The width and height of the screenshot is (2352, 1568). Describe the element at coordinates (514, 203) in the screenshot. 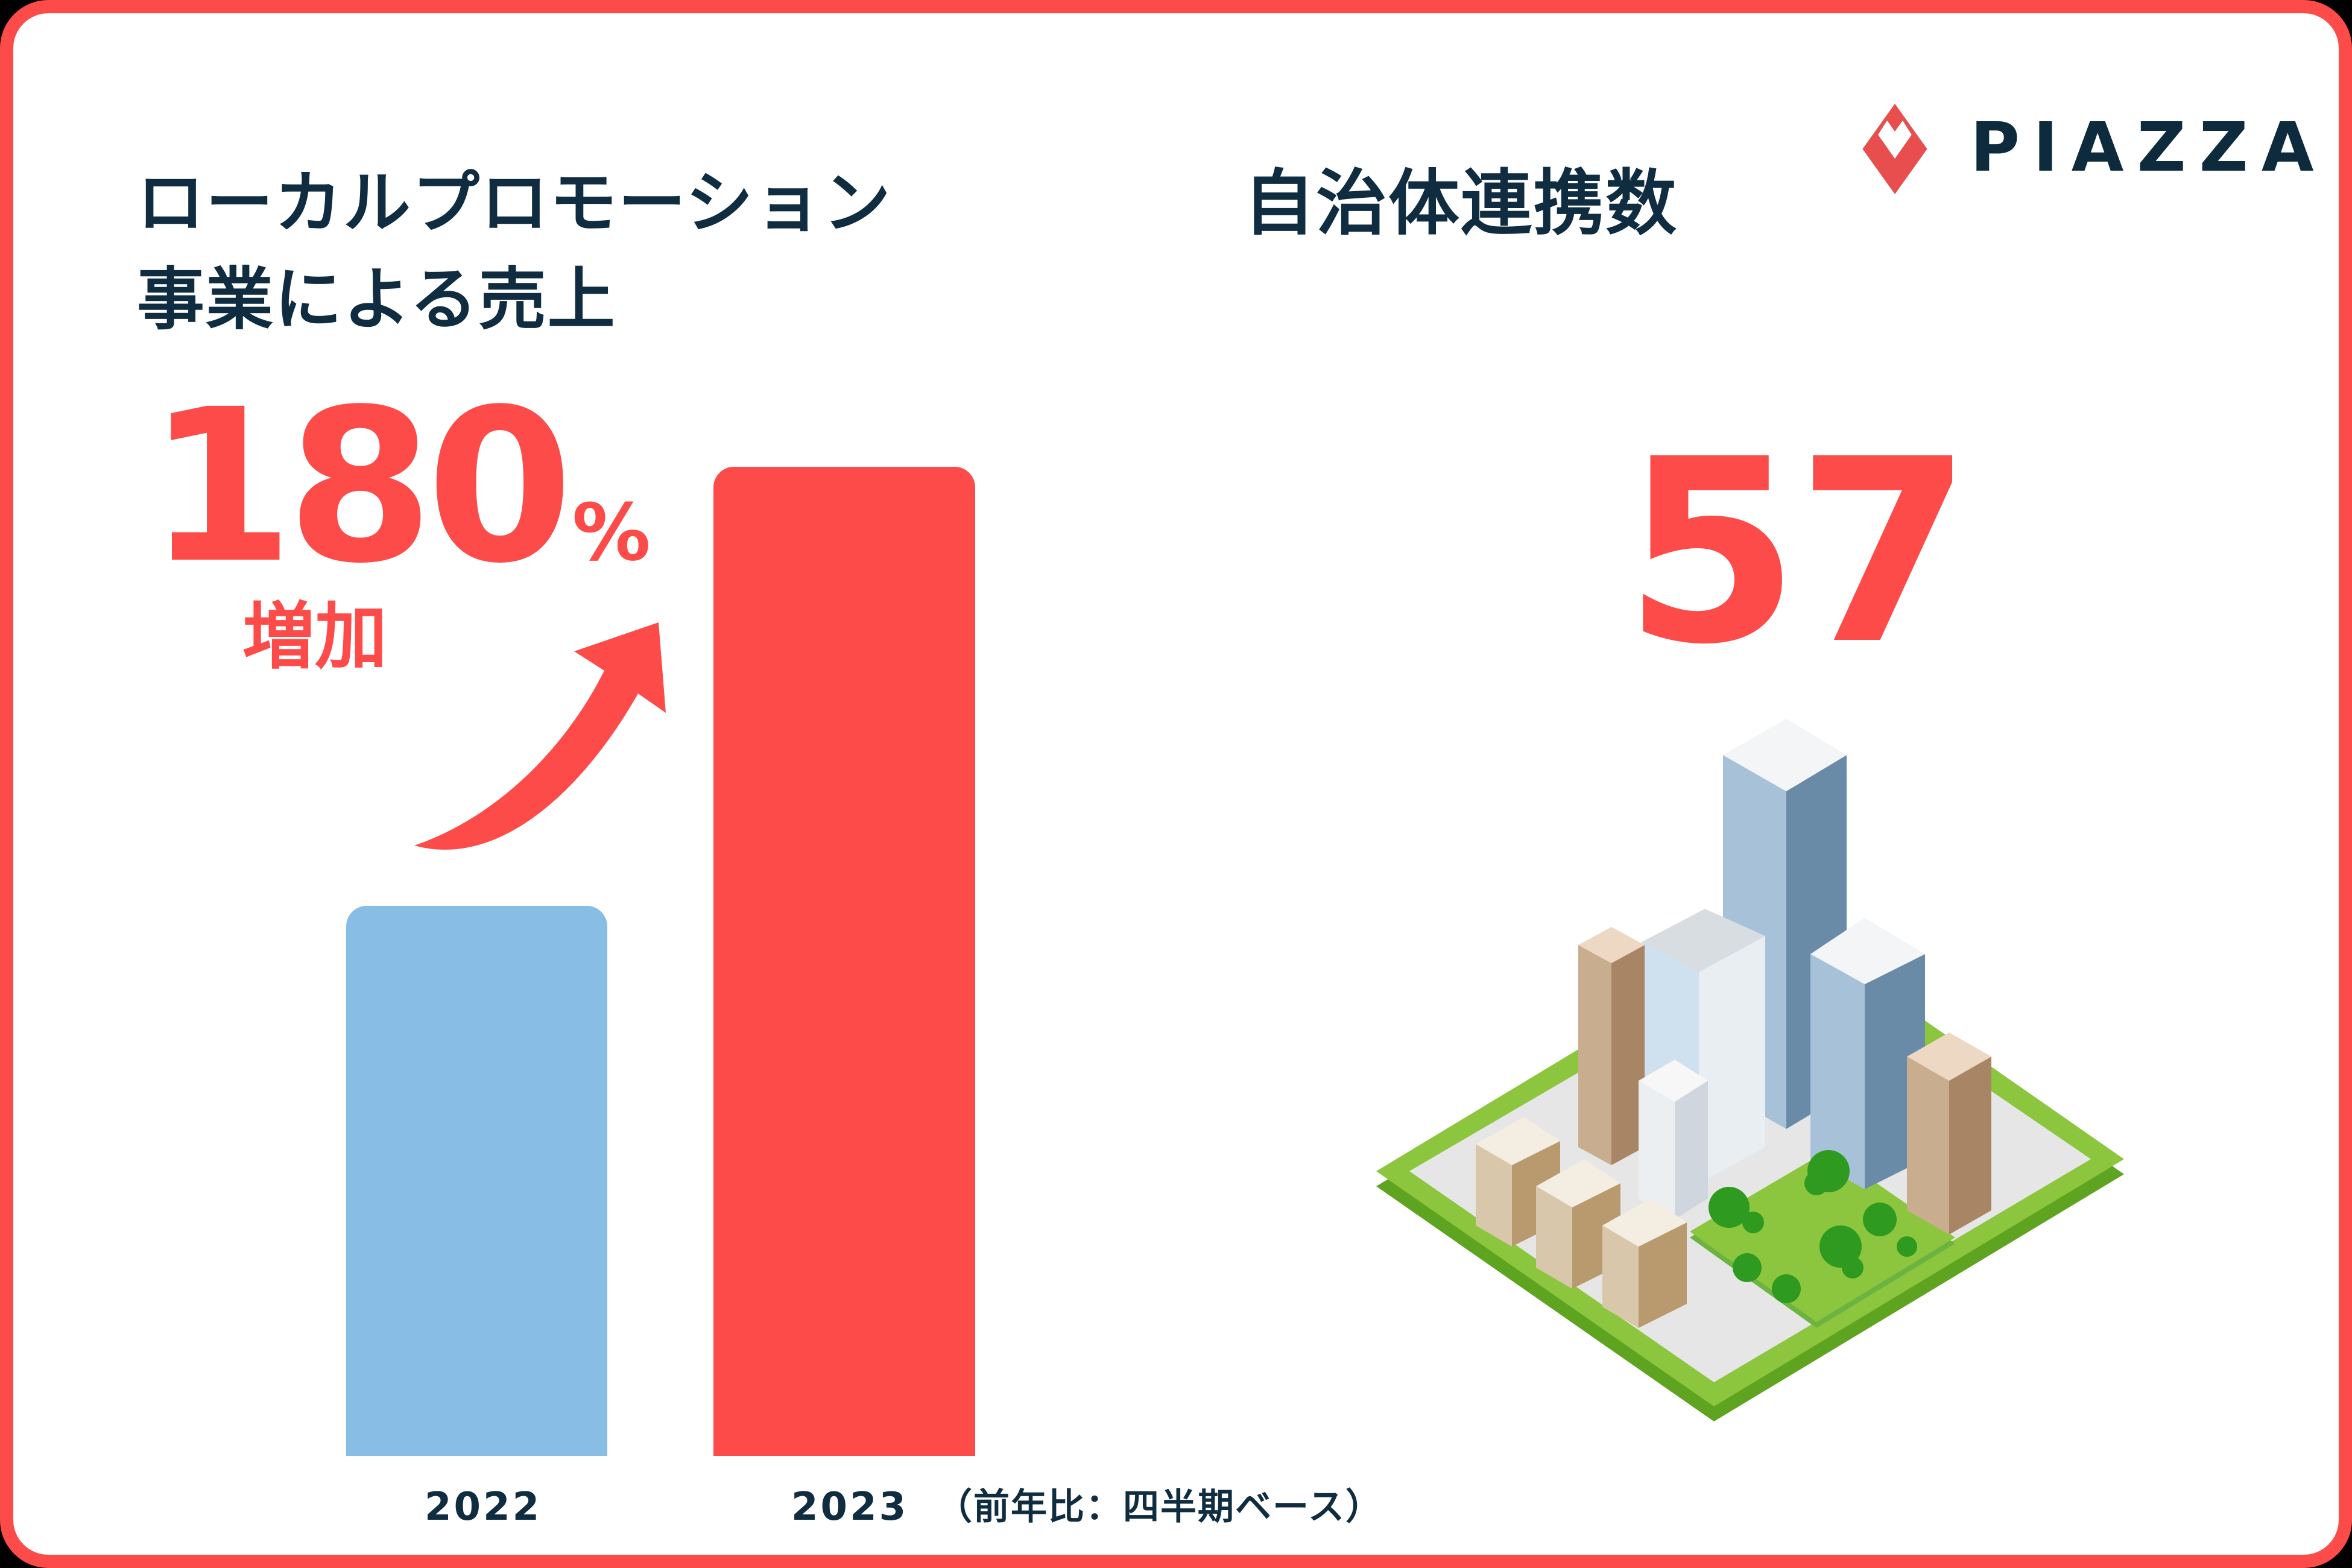

I see `sales-title-line1: ローカルプロモーション` at that location.